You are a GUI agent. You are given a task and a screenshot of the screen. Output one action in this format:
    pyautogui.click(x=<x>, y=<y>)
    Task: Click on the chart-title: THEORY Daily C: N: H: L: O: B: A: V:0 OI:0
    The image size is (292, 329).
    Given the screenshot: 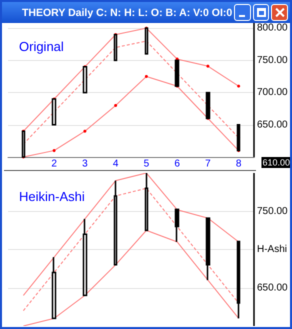 What is the action you would take?
    pyautogui.click(x=127, y=12)
    